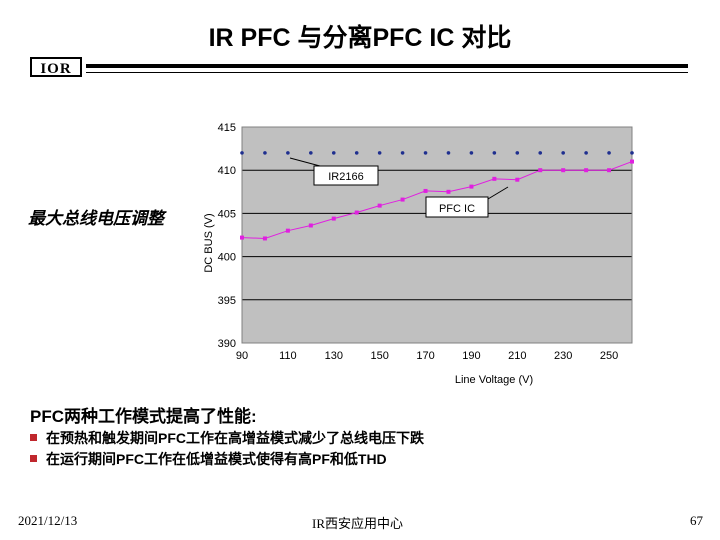 The image size is (720, 540). Describe the element at coordinates (56, 67) in the screenshot. I see `ir-logo: IOR` at that location.